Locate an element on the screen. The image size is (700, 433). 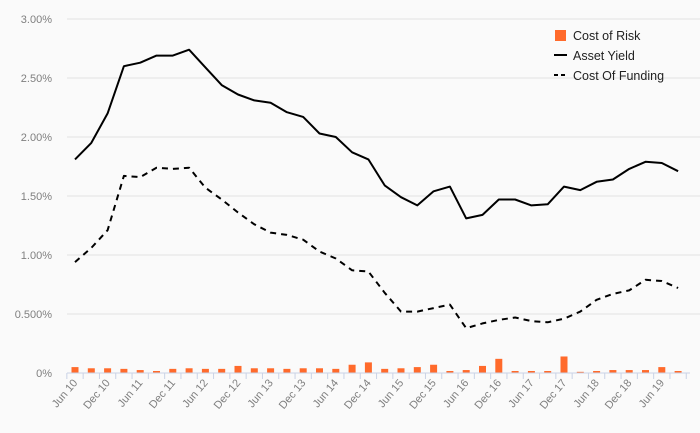
legend-label-cost-of-risk: Cost of Risk is located at coordinates (607, 36).